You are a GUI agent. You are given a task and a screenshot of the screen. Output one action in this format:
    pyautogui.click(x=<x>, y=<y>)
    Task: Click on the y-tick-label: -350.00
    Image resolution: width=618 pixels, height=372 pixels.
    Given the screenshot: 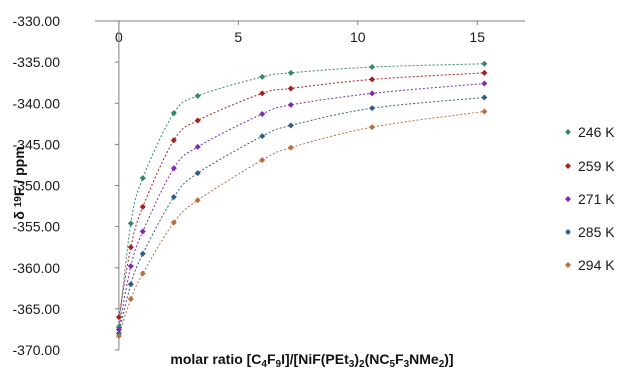 What is the action you would take?
    pyautogui.click(x=37, y=186)
    